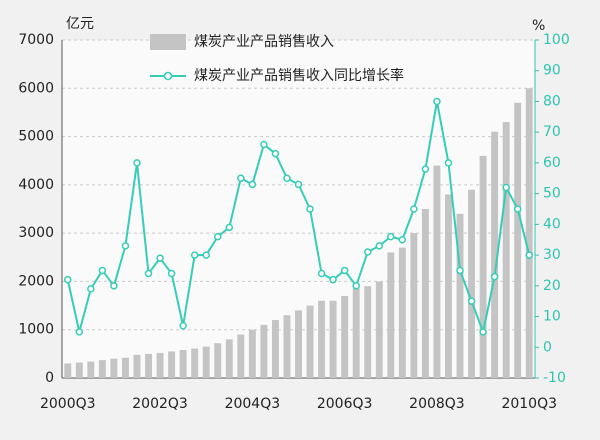 The width and height of the screenshot is (600, 440). Describe the element at coordinates (552, 317) in the screenshot. I see `y2-tick-label: 10` at that location.